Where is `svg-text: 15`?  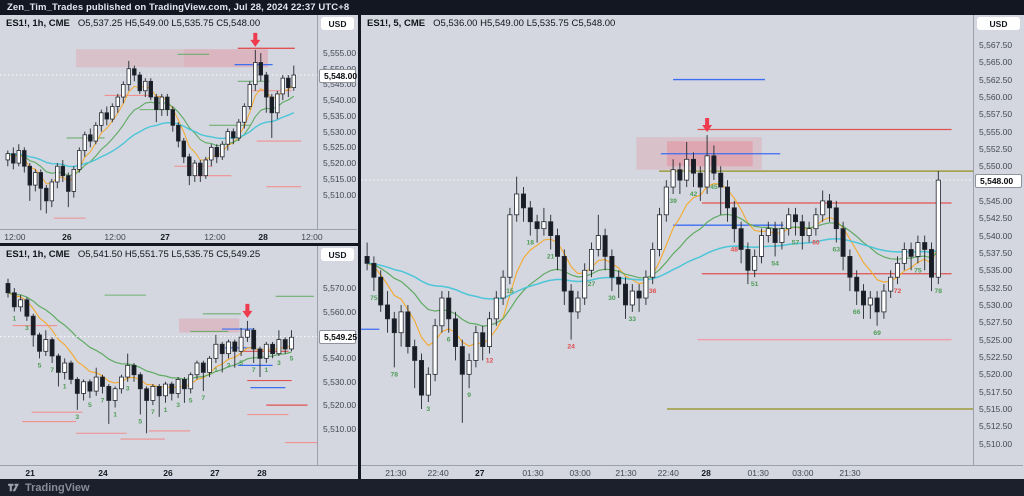 svg-text: 15 is located at coordinates (510, 291).